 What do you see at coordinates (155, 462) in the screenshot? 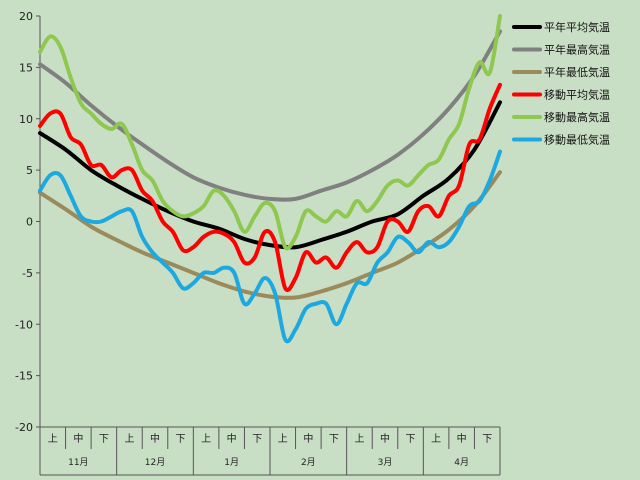
I see `x-month-label: 12月` at bounding box center [155, 462].